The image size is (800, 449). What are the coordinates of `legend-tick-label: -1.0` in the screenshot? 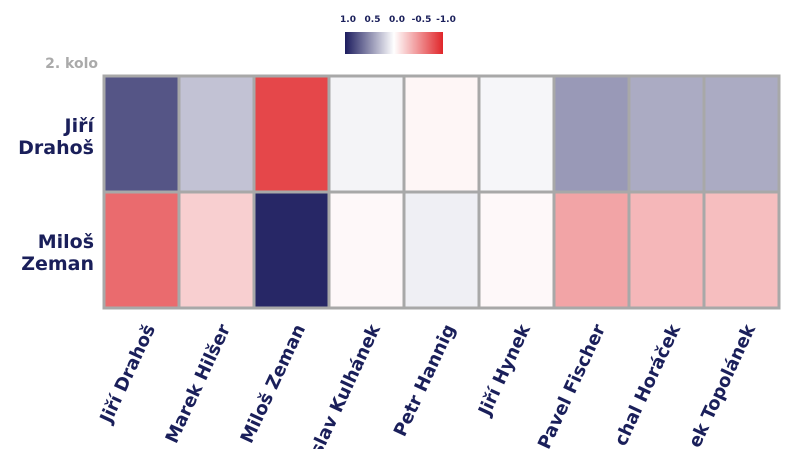 It's located at (446, 20).